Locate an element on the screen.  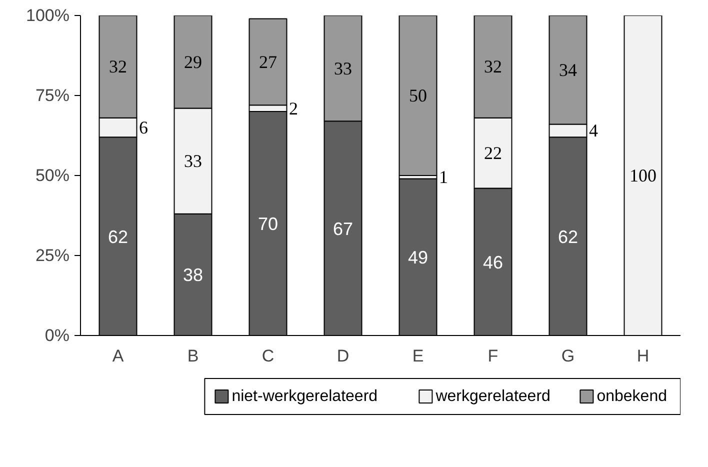
x-tick-label: H is located at coordinates (643, 356).